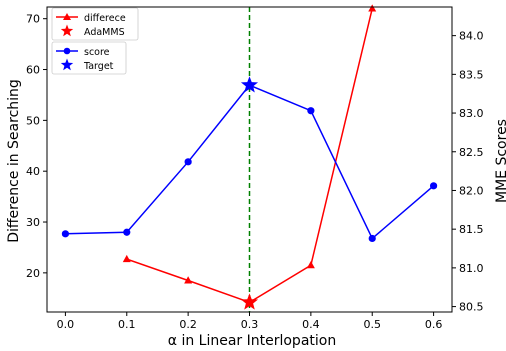 This screenshot has width=506, height=351. What do you see at coordinates (434, 324) in the screenshot?
I see `x-tick-label: 0.6` at bounding box center [434, 324].